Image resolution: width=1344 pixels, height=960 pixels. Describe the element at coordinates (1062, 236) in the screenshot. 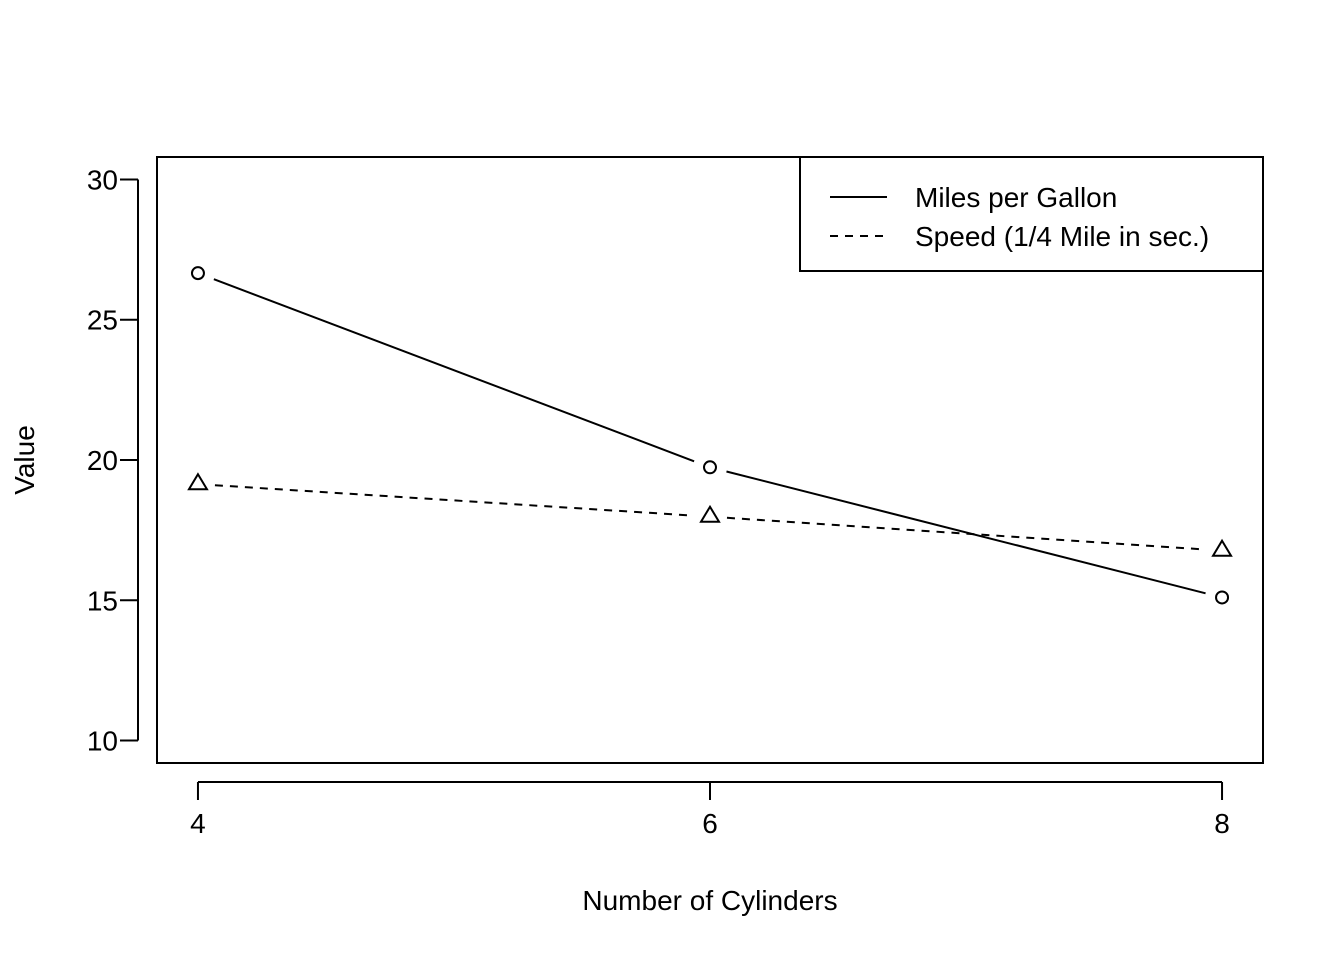

I see `legend-label-speed: Speed (1/4 Mile in sec.)` at that location.